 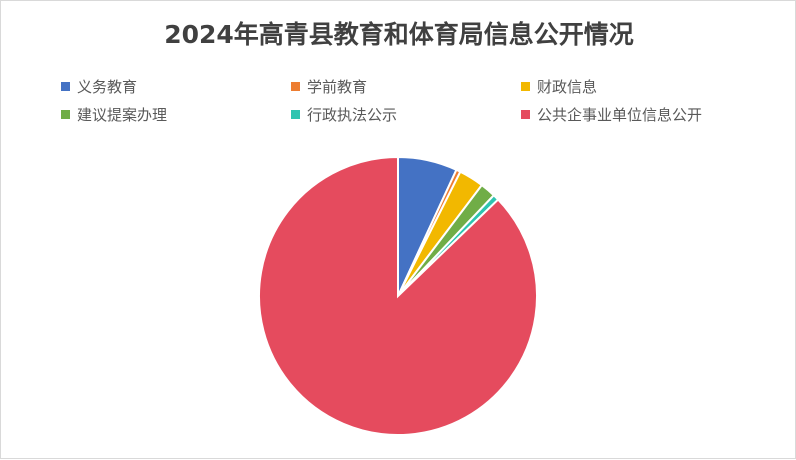 I want to click on legend-item: 义务教育, so click(x=99, y=86).